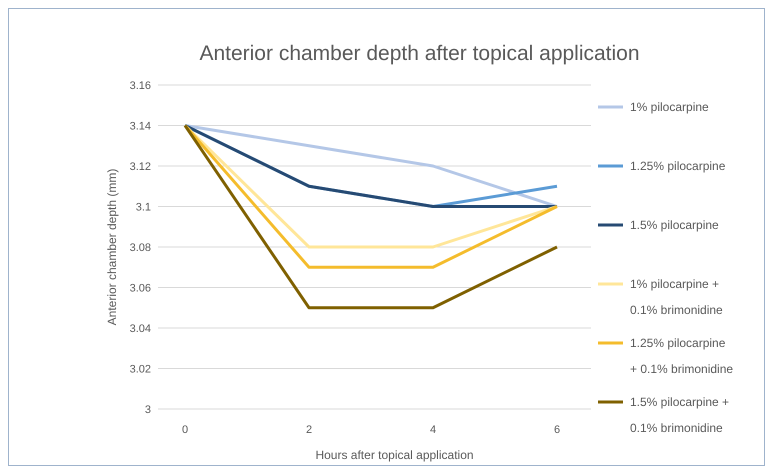  I want to click on x-tick-label: 0, so click(185, 430).